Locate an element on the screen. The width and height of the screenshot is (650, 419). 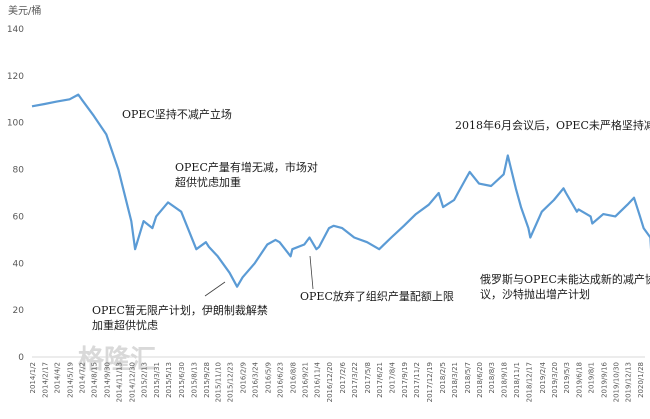
y-axis-unit: 美元/桶 is located at coordinates (24, 10).